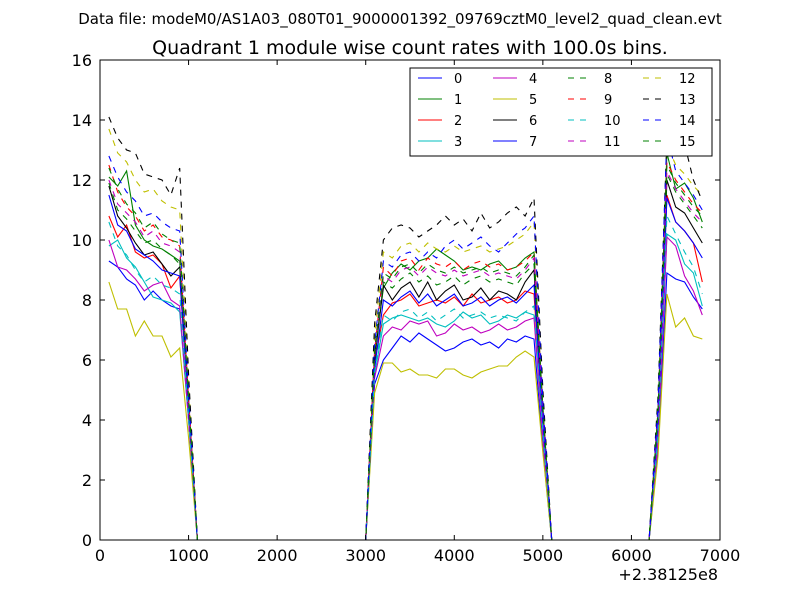 Image resolution: width=800 pixels, height=600 pixels. Describe the element at coordinates (82, 240) in the screenshot. I see `y-tick-label-10: 10` at that location.